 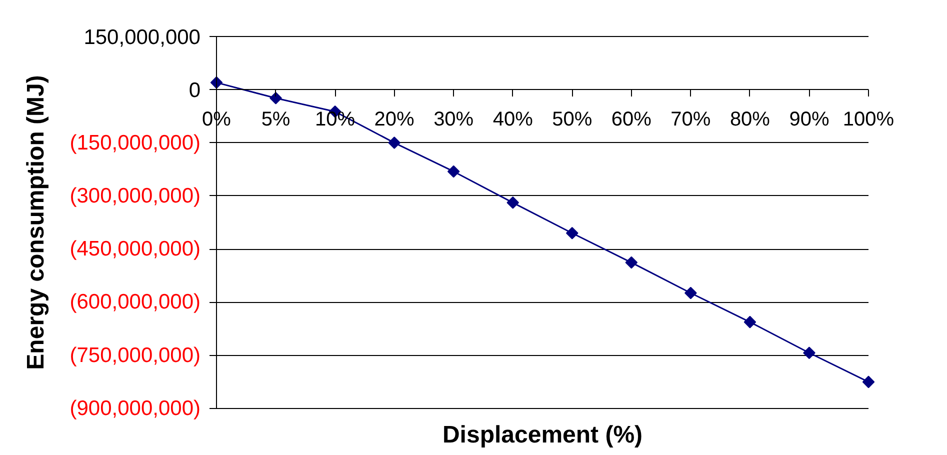 What do you see at coordinates (135, 408) in the screenshot?
I see `y-tick-label: (900,000,000)` at bounding box center [135, 408].